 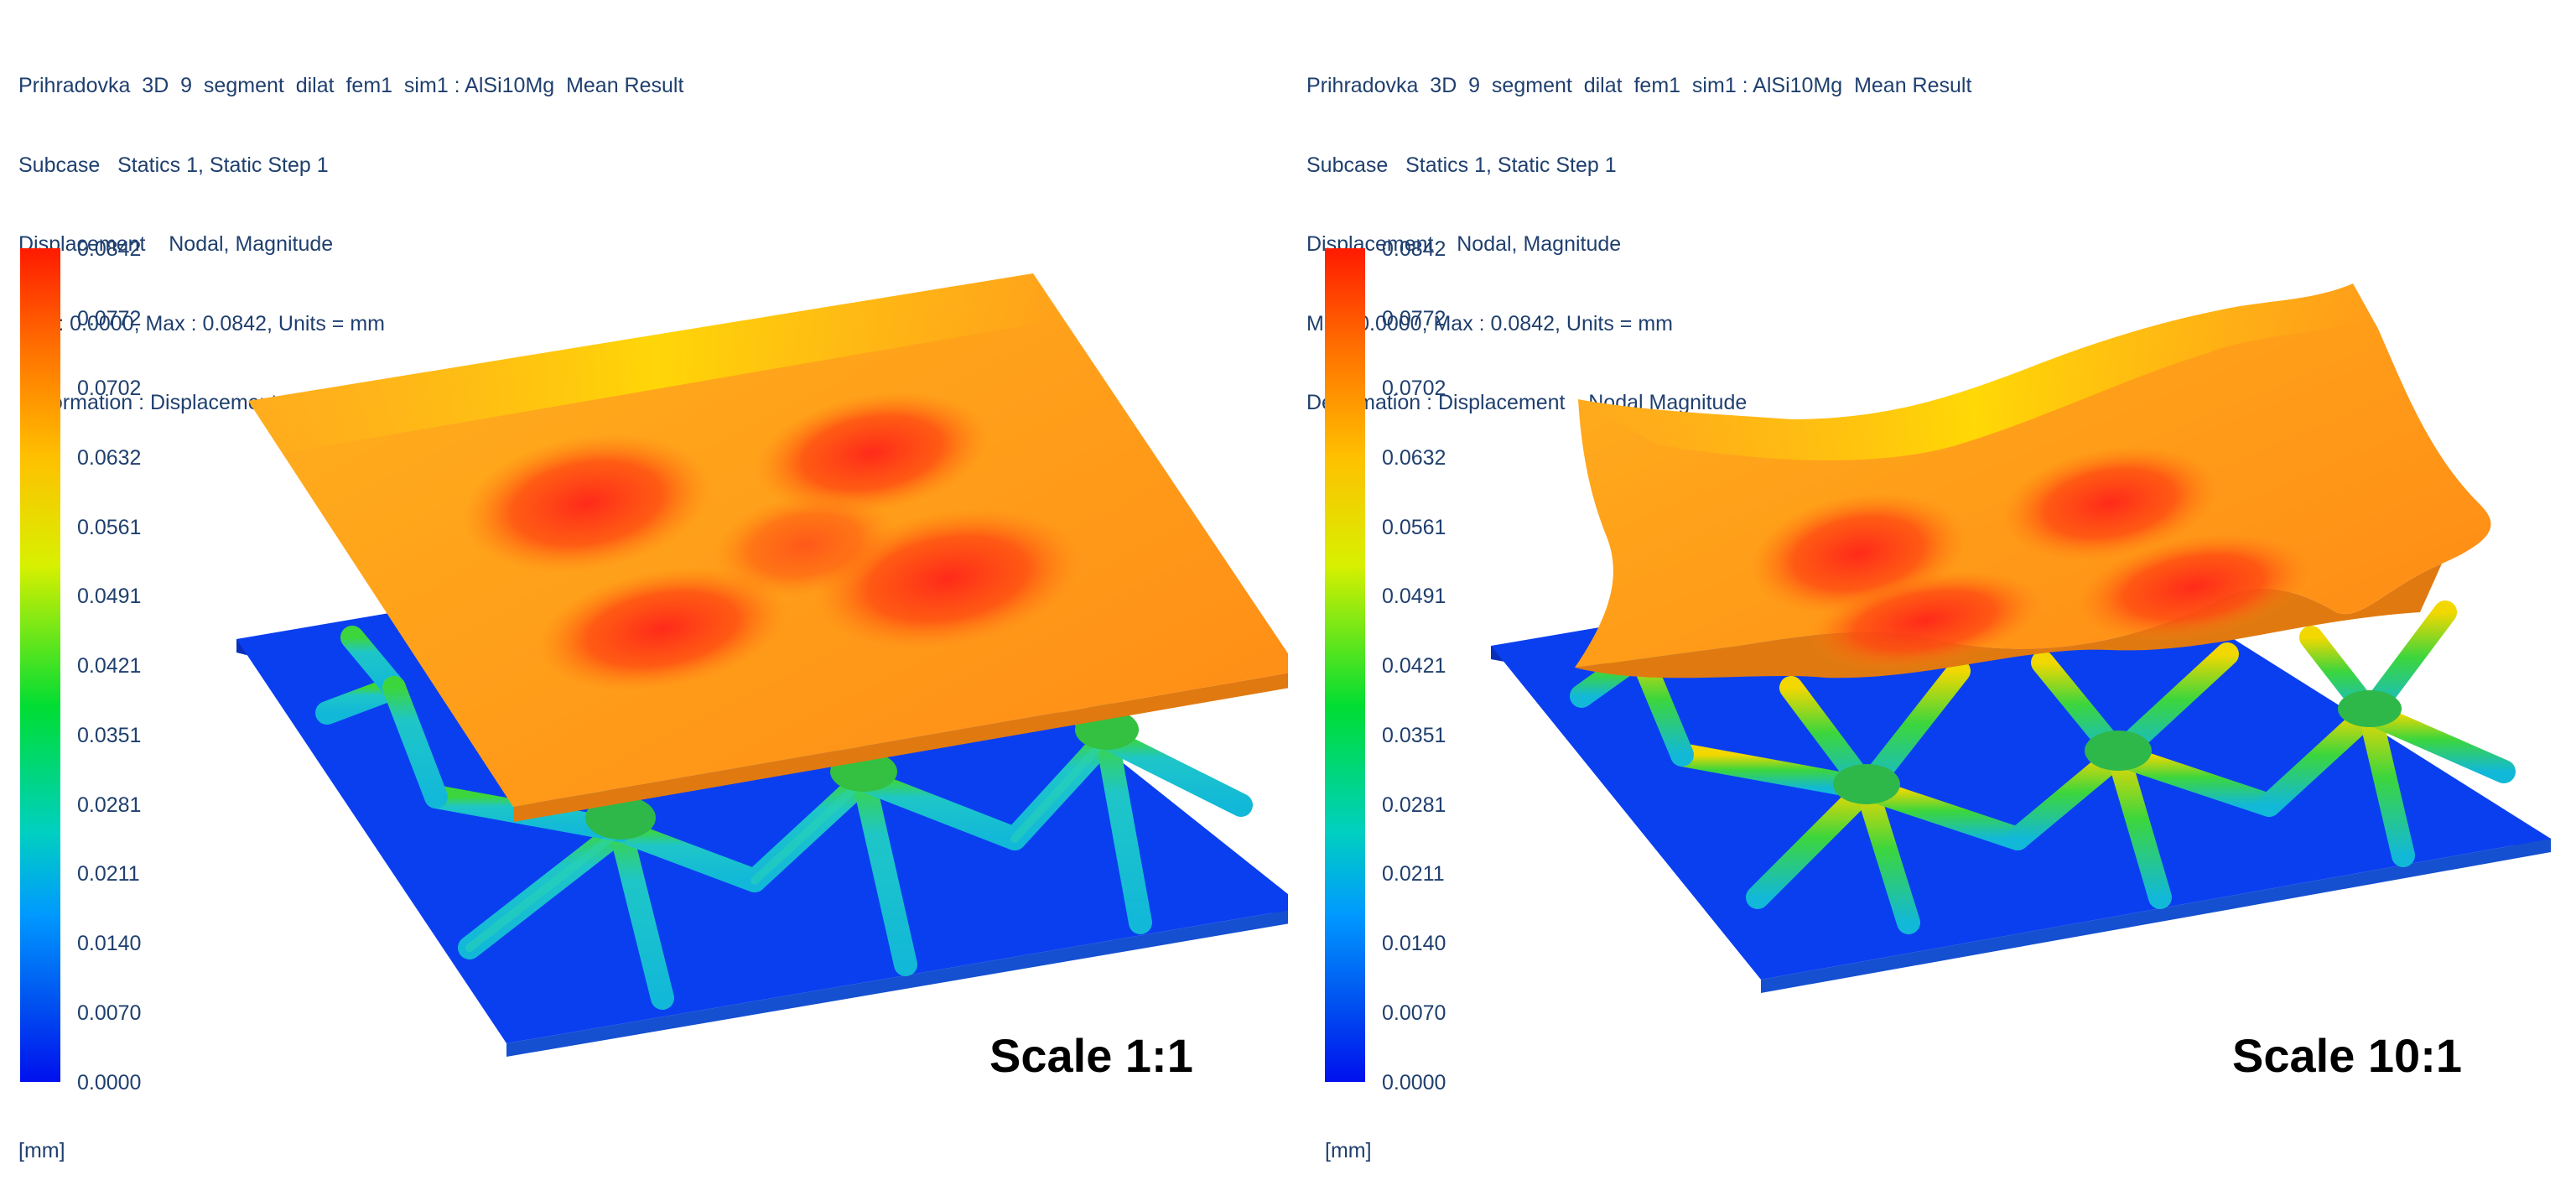 What do you see at coordinates (1091, 1055) in the screenshot?
I see `scale-label: Scale 1:1` at bounding box center [1091, 1055].